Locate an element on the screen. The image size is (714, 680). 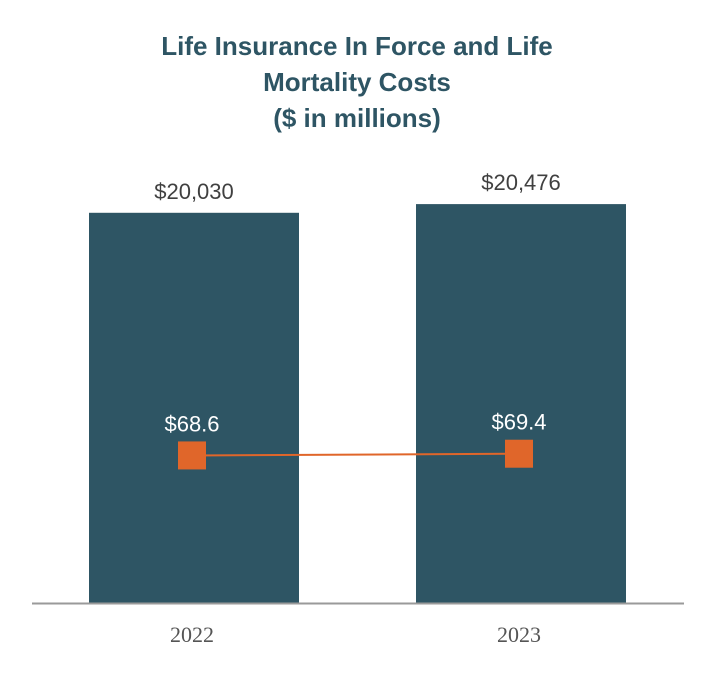
mortality-cost-line is located at coordinates (355, 454).